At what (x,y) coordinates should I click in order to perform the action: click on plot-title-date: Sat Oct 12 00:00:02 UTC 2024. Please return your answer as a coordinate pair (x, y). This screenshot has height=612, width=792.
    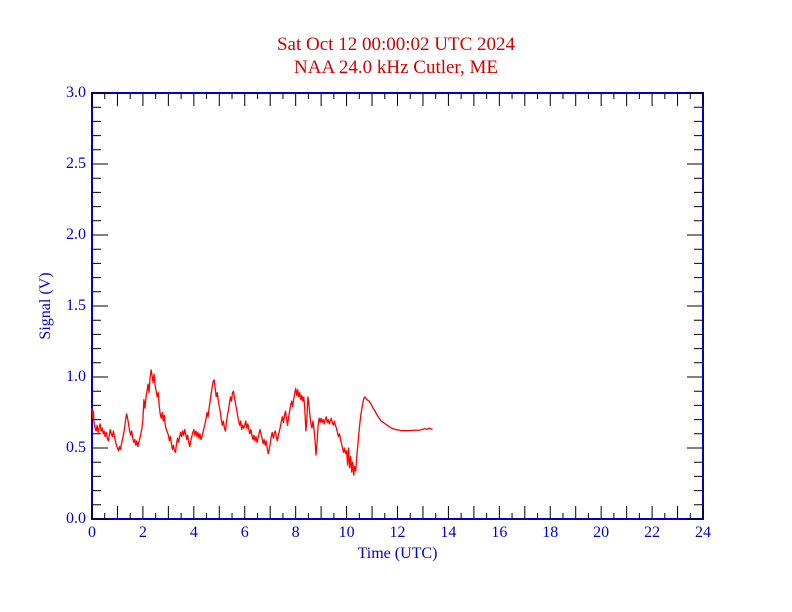
    Looking at the image, I should click on (396, 44).